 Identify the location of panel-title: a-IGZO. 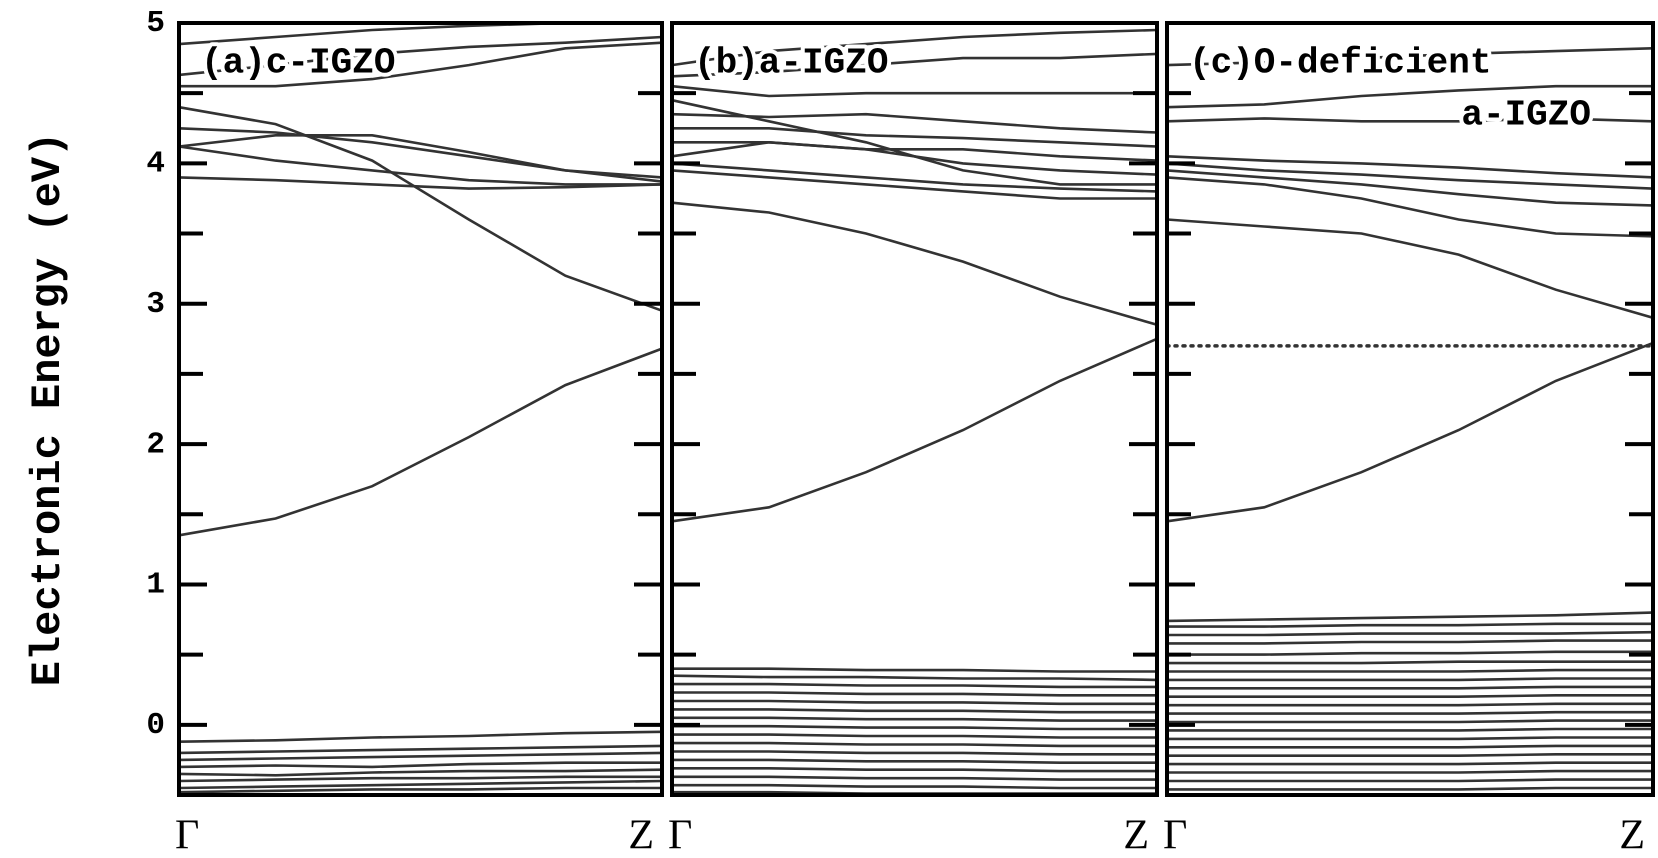
(1526, 115).